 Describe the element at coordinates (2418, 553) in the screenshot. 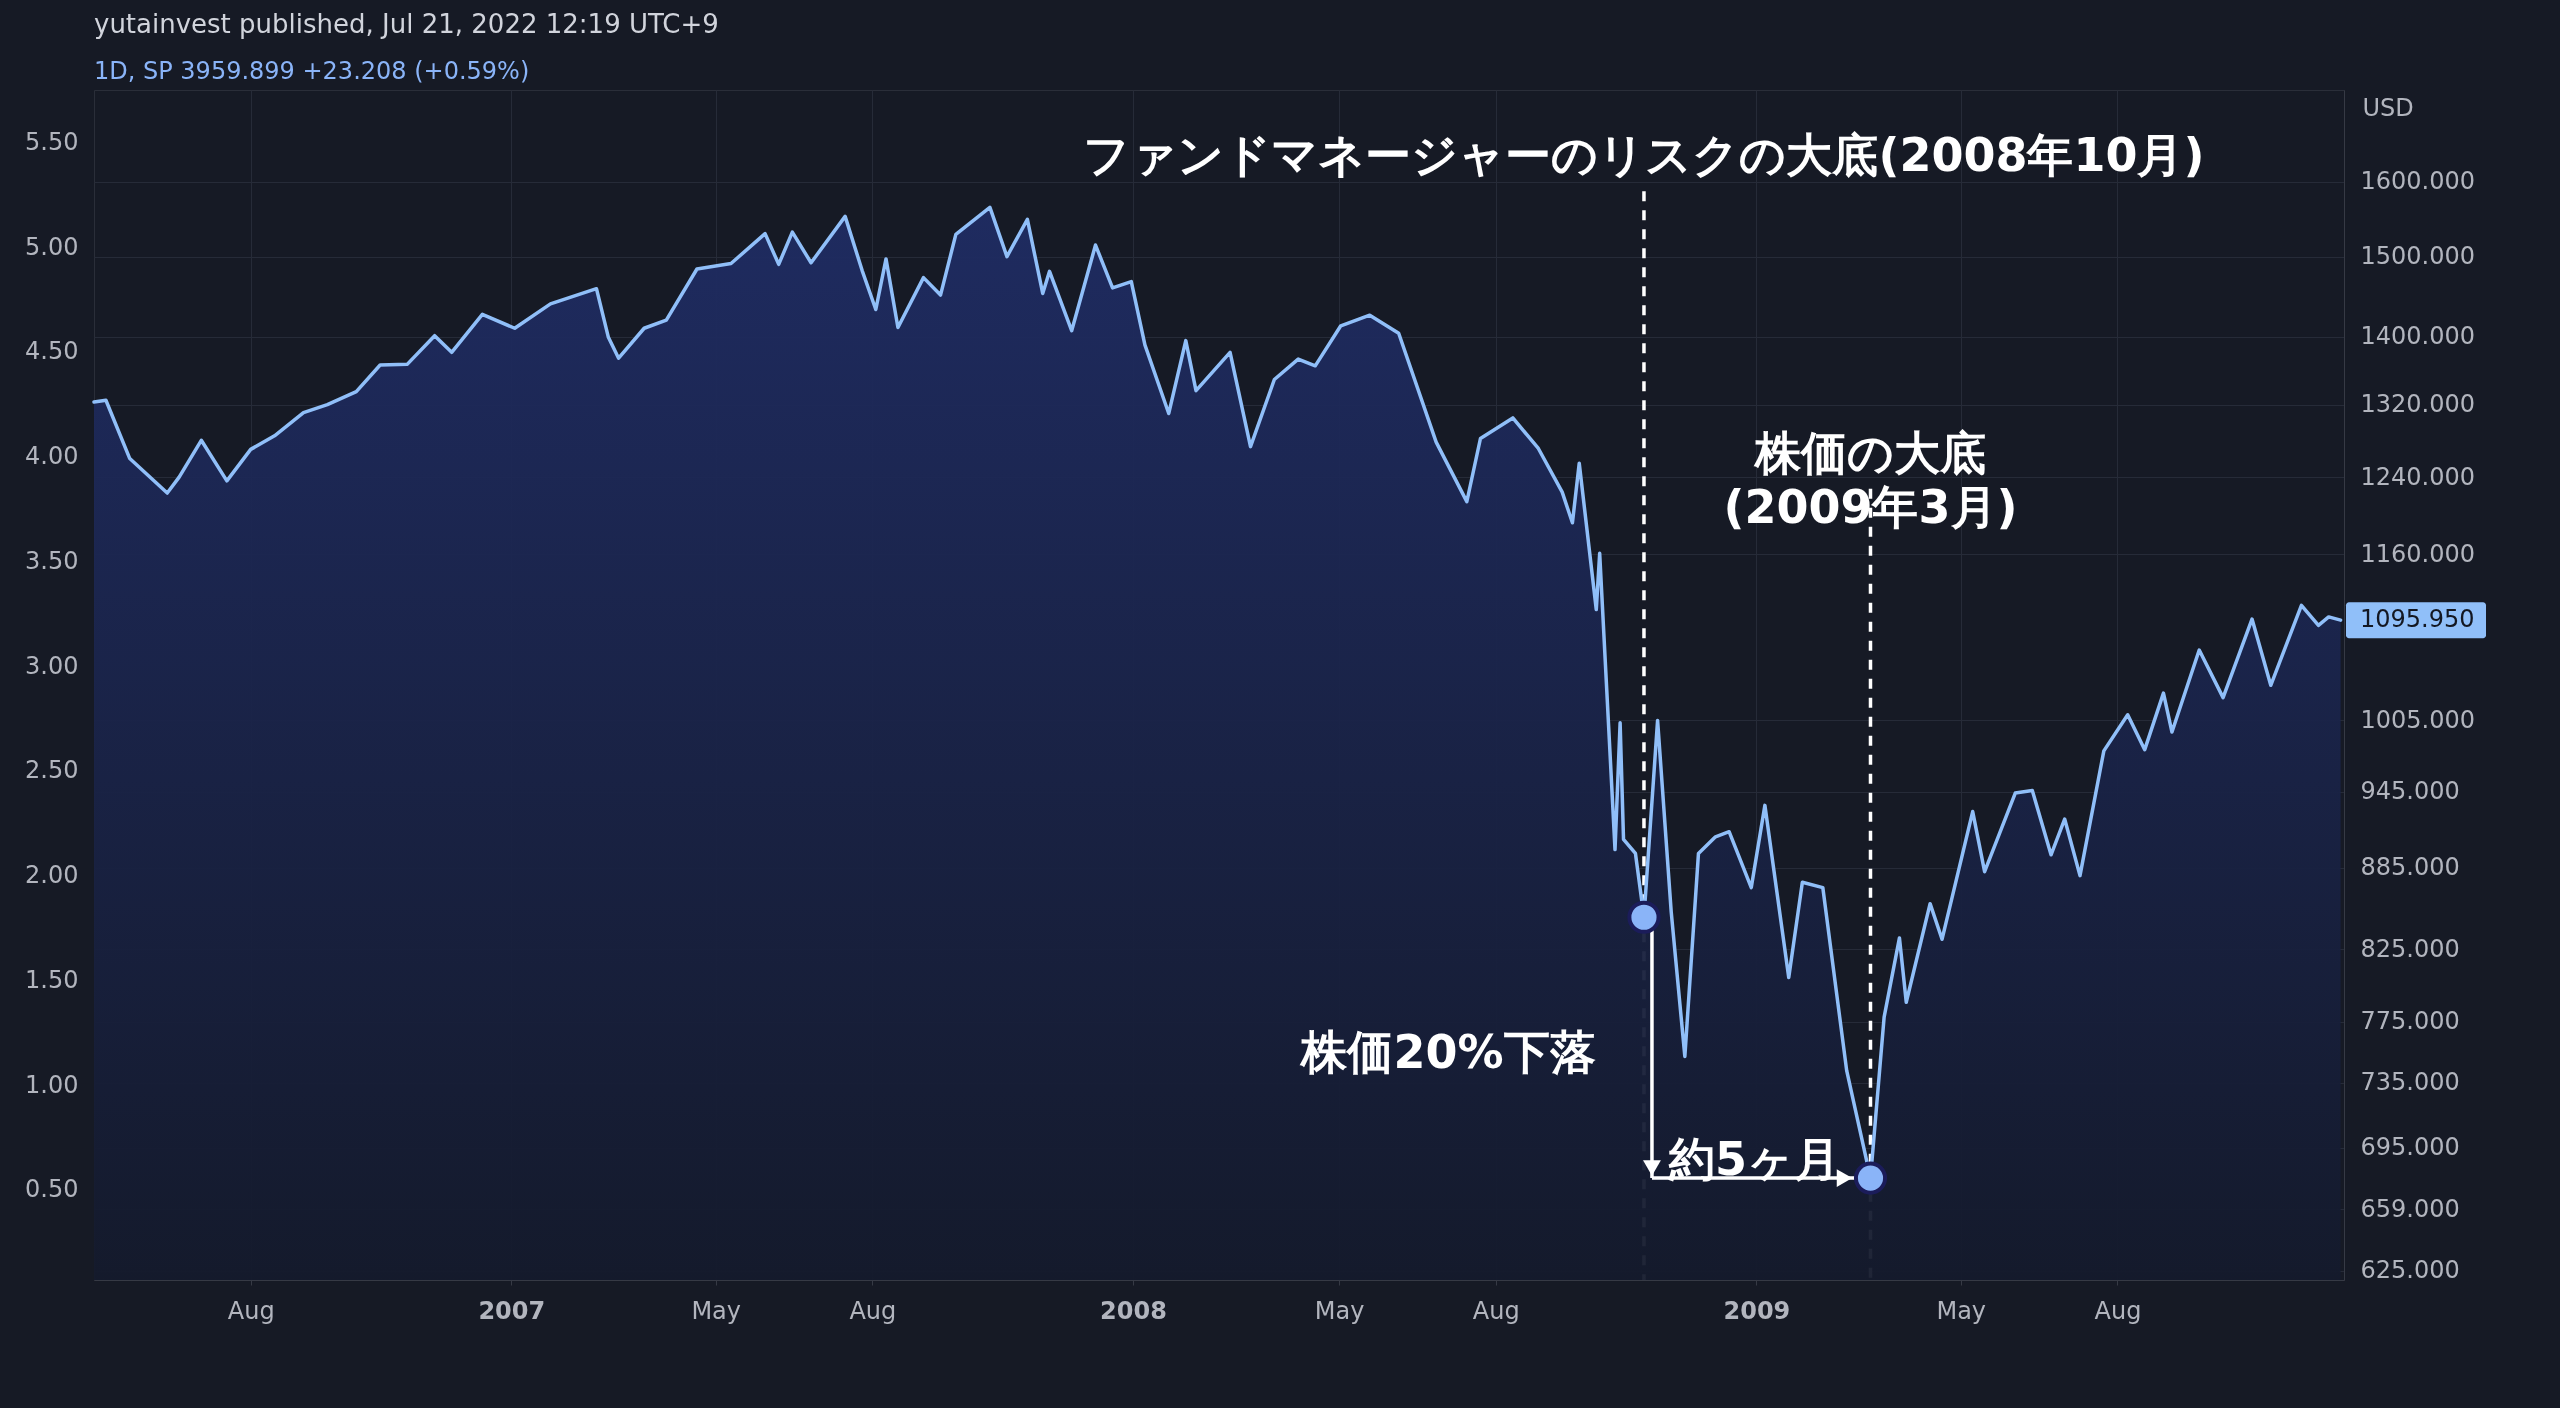

I see `y2-tick-label: 1160.000` at that location.